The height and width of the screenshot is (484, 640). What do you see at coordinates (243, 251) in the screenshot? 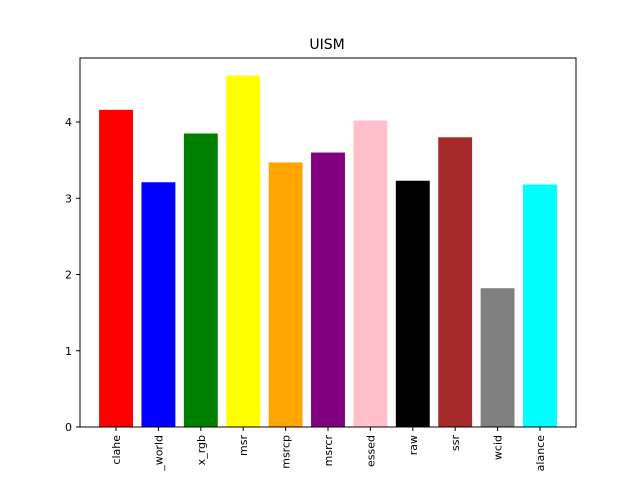
I see `bar-msr` at bounding box center [243, 251].